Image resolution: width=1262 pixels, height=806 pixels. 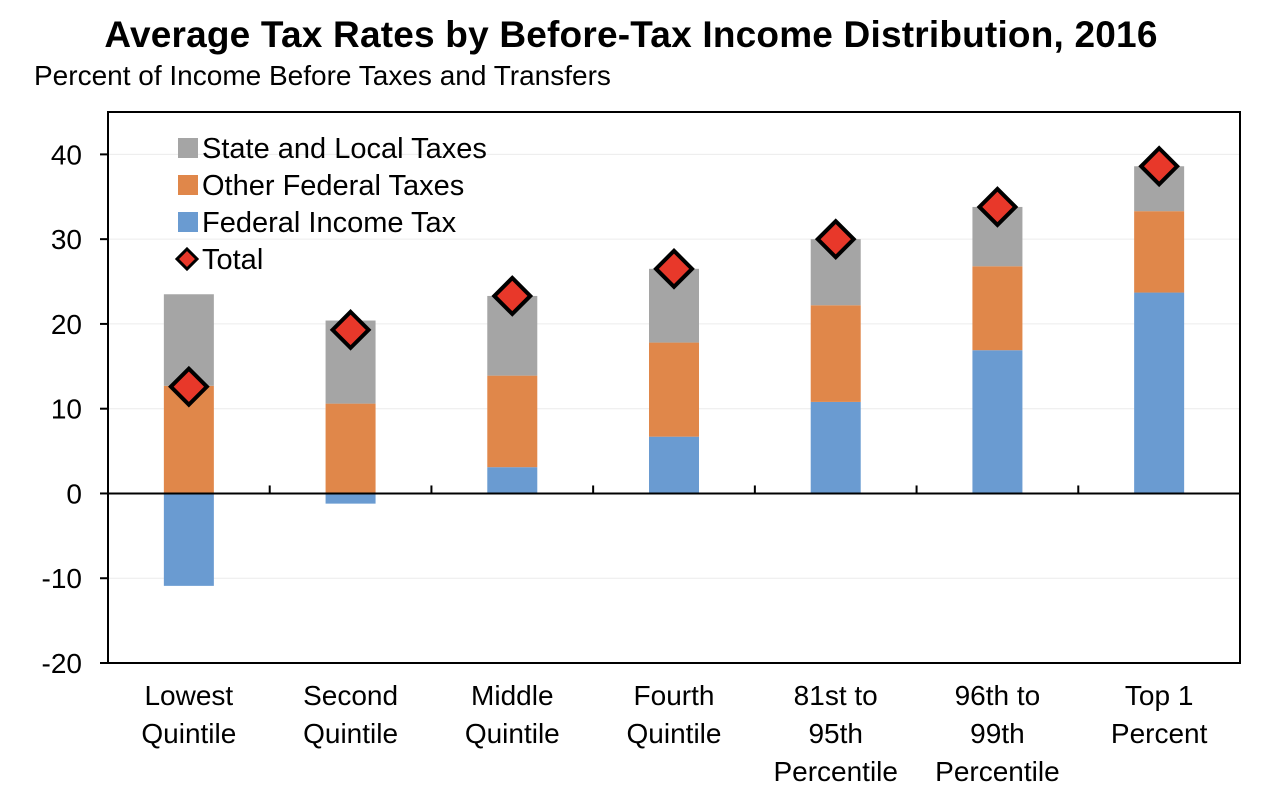 I want to click on x-category-label-line: 99th, so click(x=997, y=733).